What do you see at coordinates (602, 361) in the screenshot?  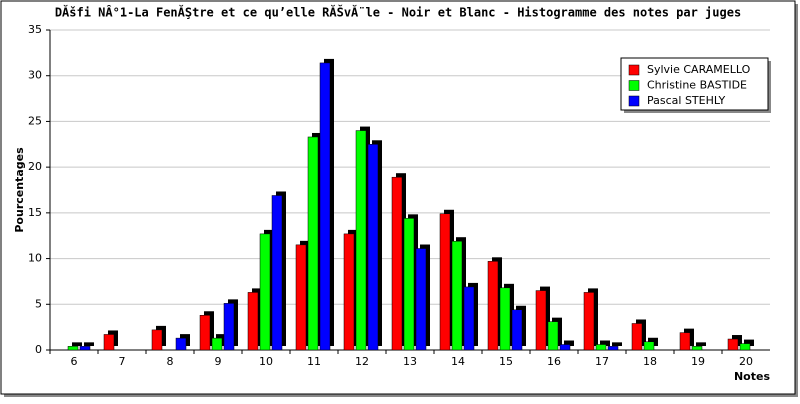 I see `x-tick-label: 17` at bounding box center [602, 361].